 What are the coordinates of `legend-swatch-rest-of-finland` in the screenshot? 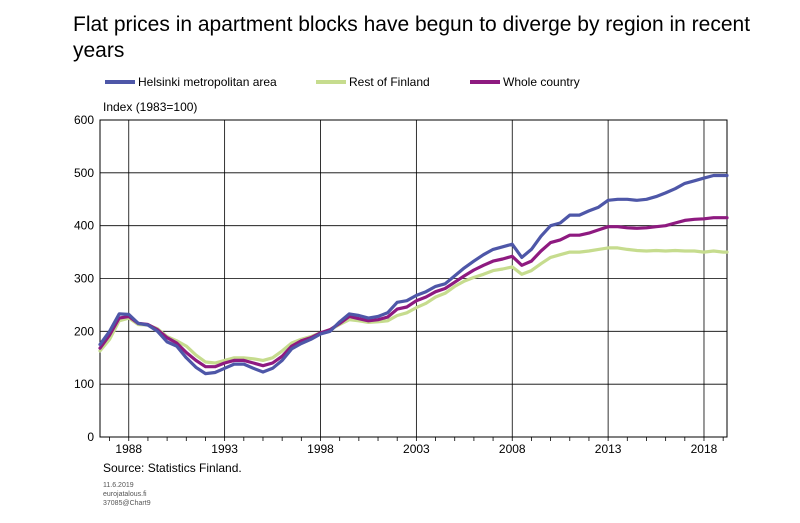 It's located at (331, 82).